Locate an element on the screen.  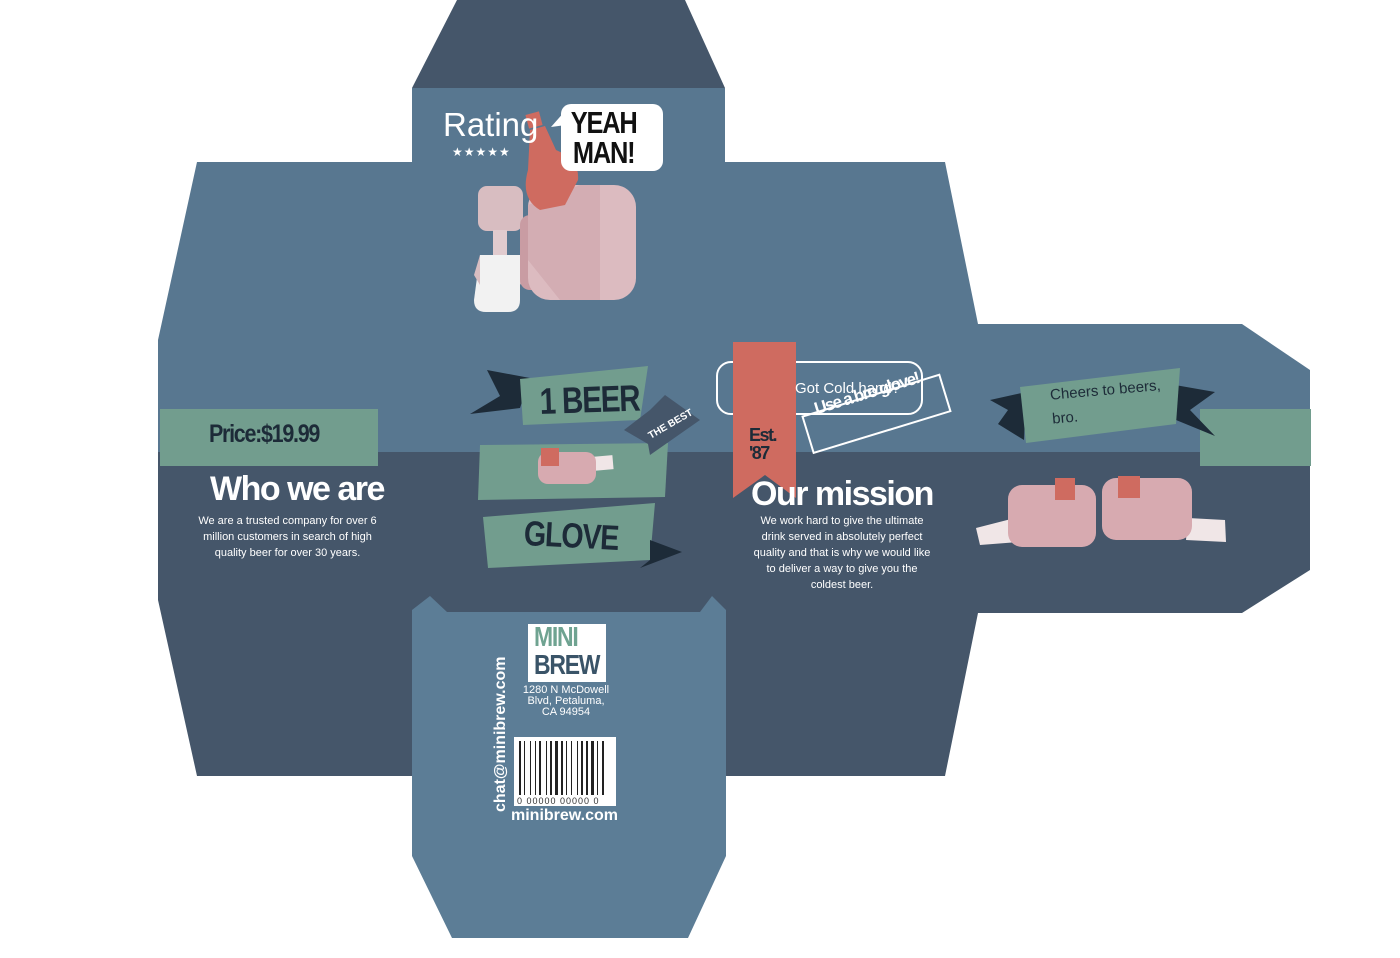
mission-title: Our mission is located at coordinates (842, 494).